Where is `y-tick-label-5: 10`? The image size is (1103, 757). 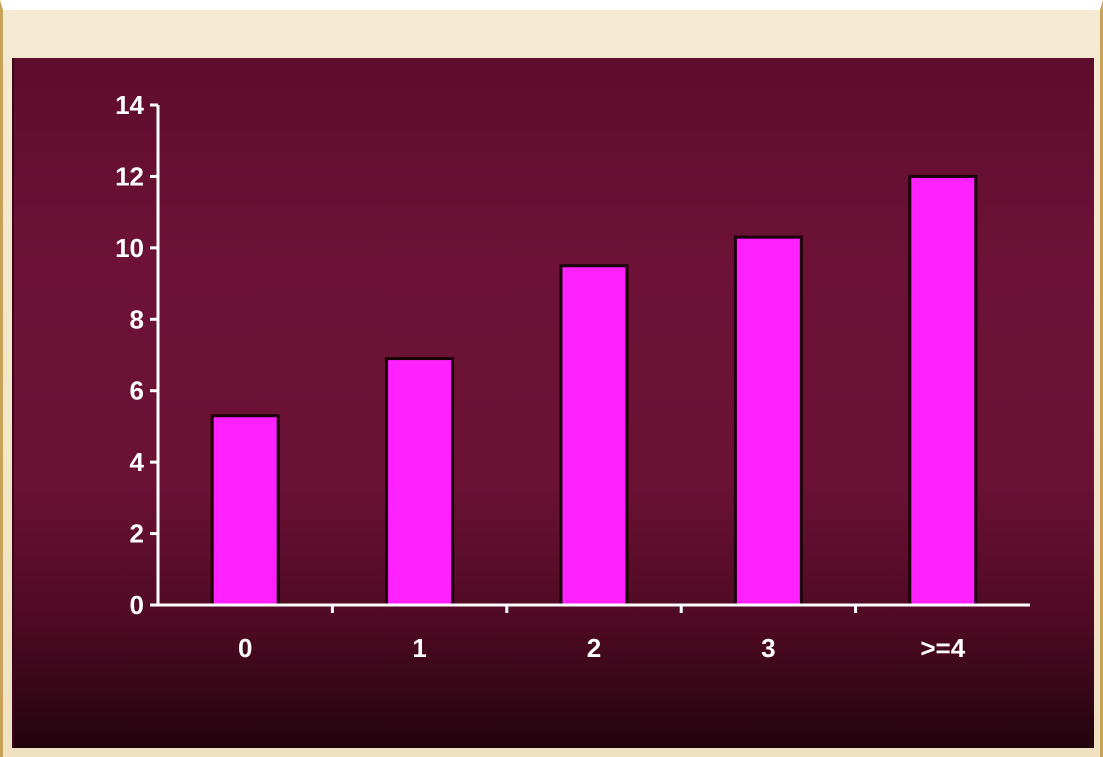 y-tick-label-5: 10 is located at coordinates (129, 248).